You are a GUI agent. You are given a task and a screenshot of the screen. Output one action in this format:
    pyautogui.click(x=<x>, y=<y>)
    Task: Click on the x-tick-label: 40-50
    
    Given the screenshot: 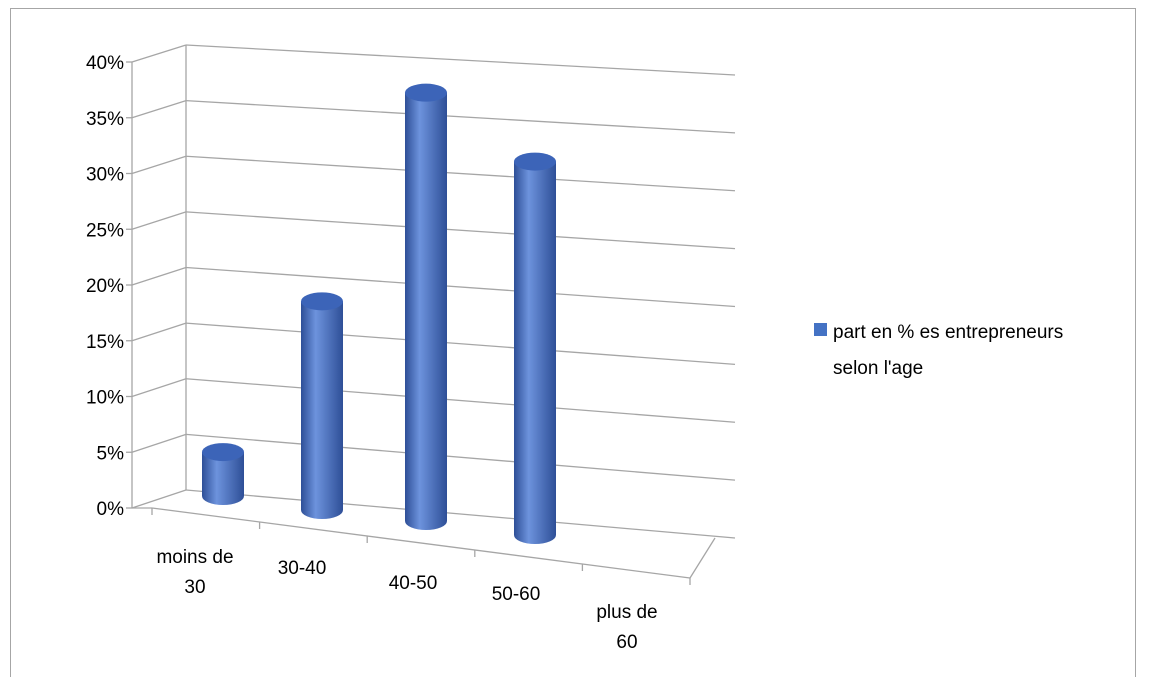 What is the action you would take?
    pyautogui.click(x=413, y=583)
    